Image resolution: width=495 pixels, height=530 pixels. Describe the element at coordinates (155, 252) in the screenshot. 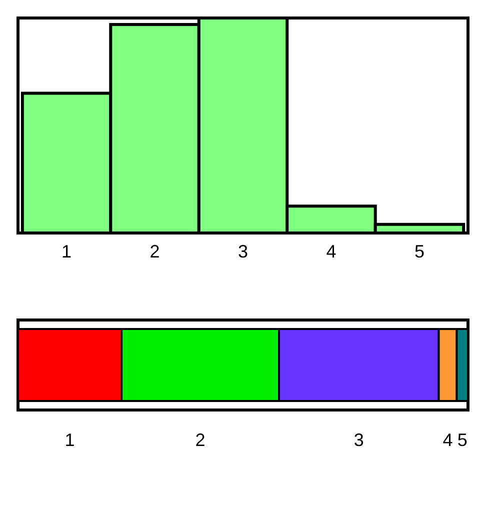

I see `x-tick-label: 2` at that location.